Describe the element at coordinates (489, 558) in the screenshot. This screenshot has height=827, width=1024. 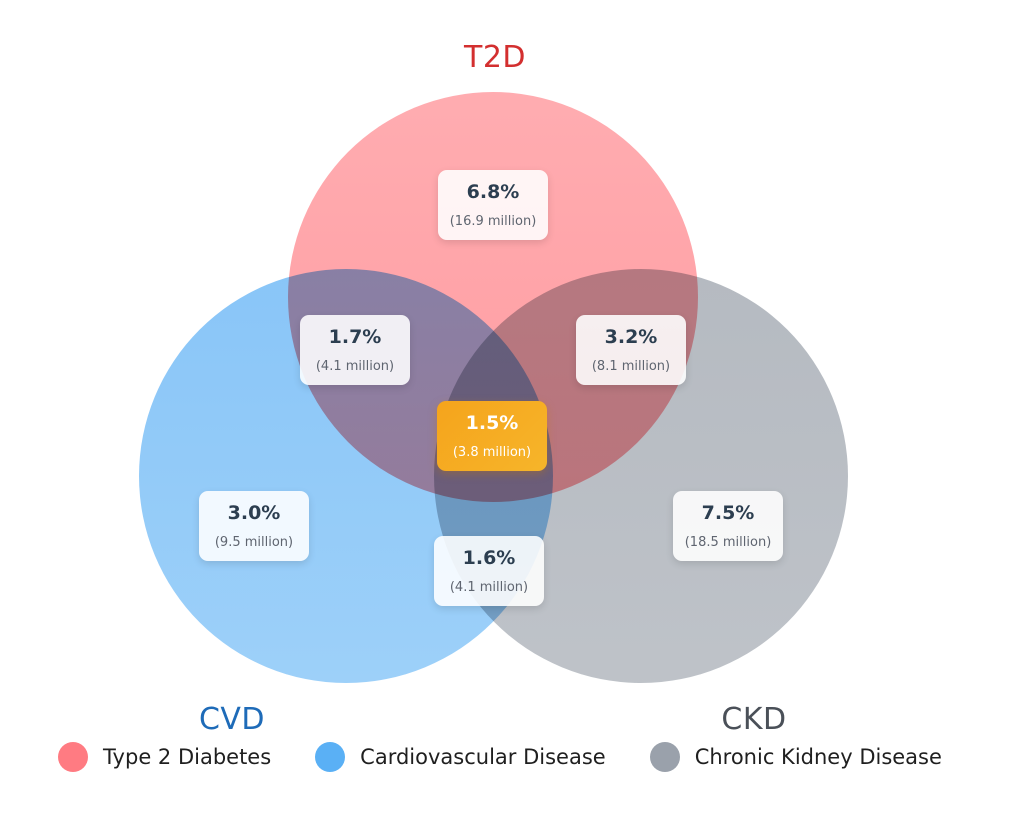
I see `region-percent: 1.6%` at that location.